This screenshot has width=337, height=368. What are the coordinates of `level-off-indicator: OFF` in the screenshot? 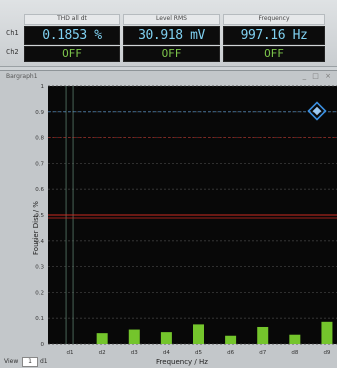 It's located at (171, 54).